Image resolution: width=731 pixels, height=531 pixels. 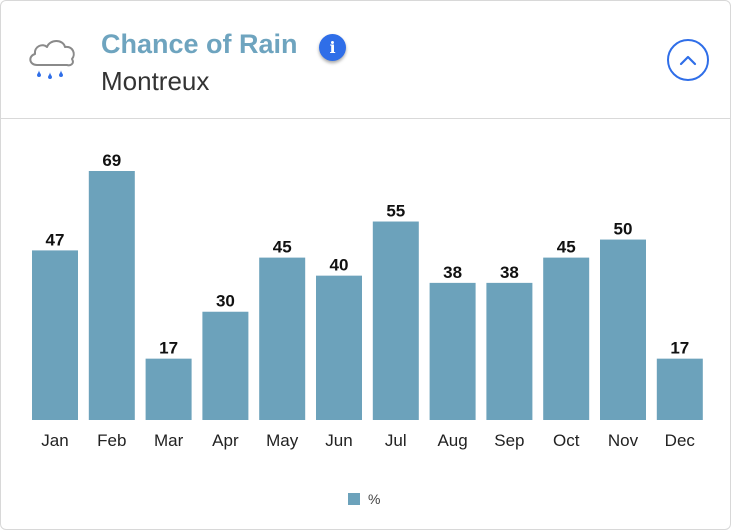 What do you see at coordinates (54, 440) in the screenshot?
I see `x-tick-jan: Jan` at bounding box center [54, 440].